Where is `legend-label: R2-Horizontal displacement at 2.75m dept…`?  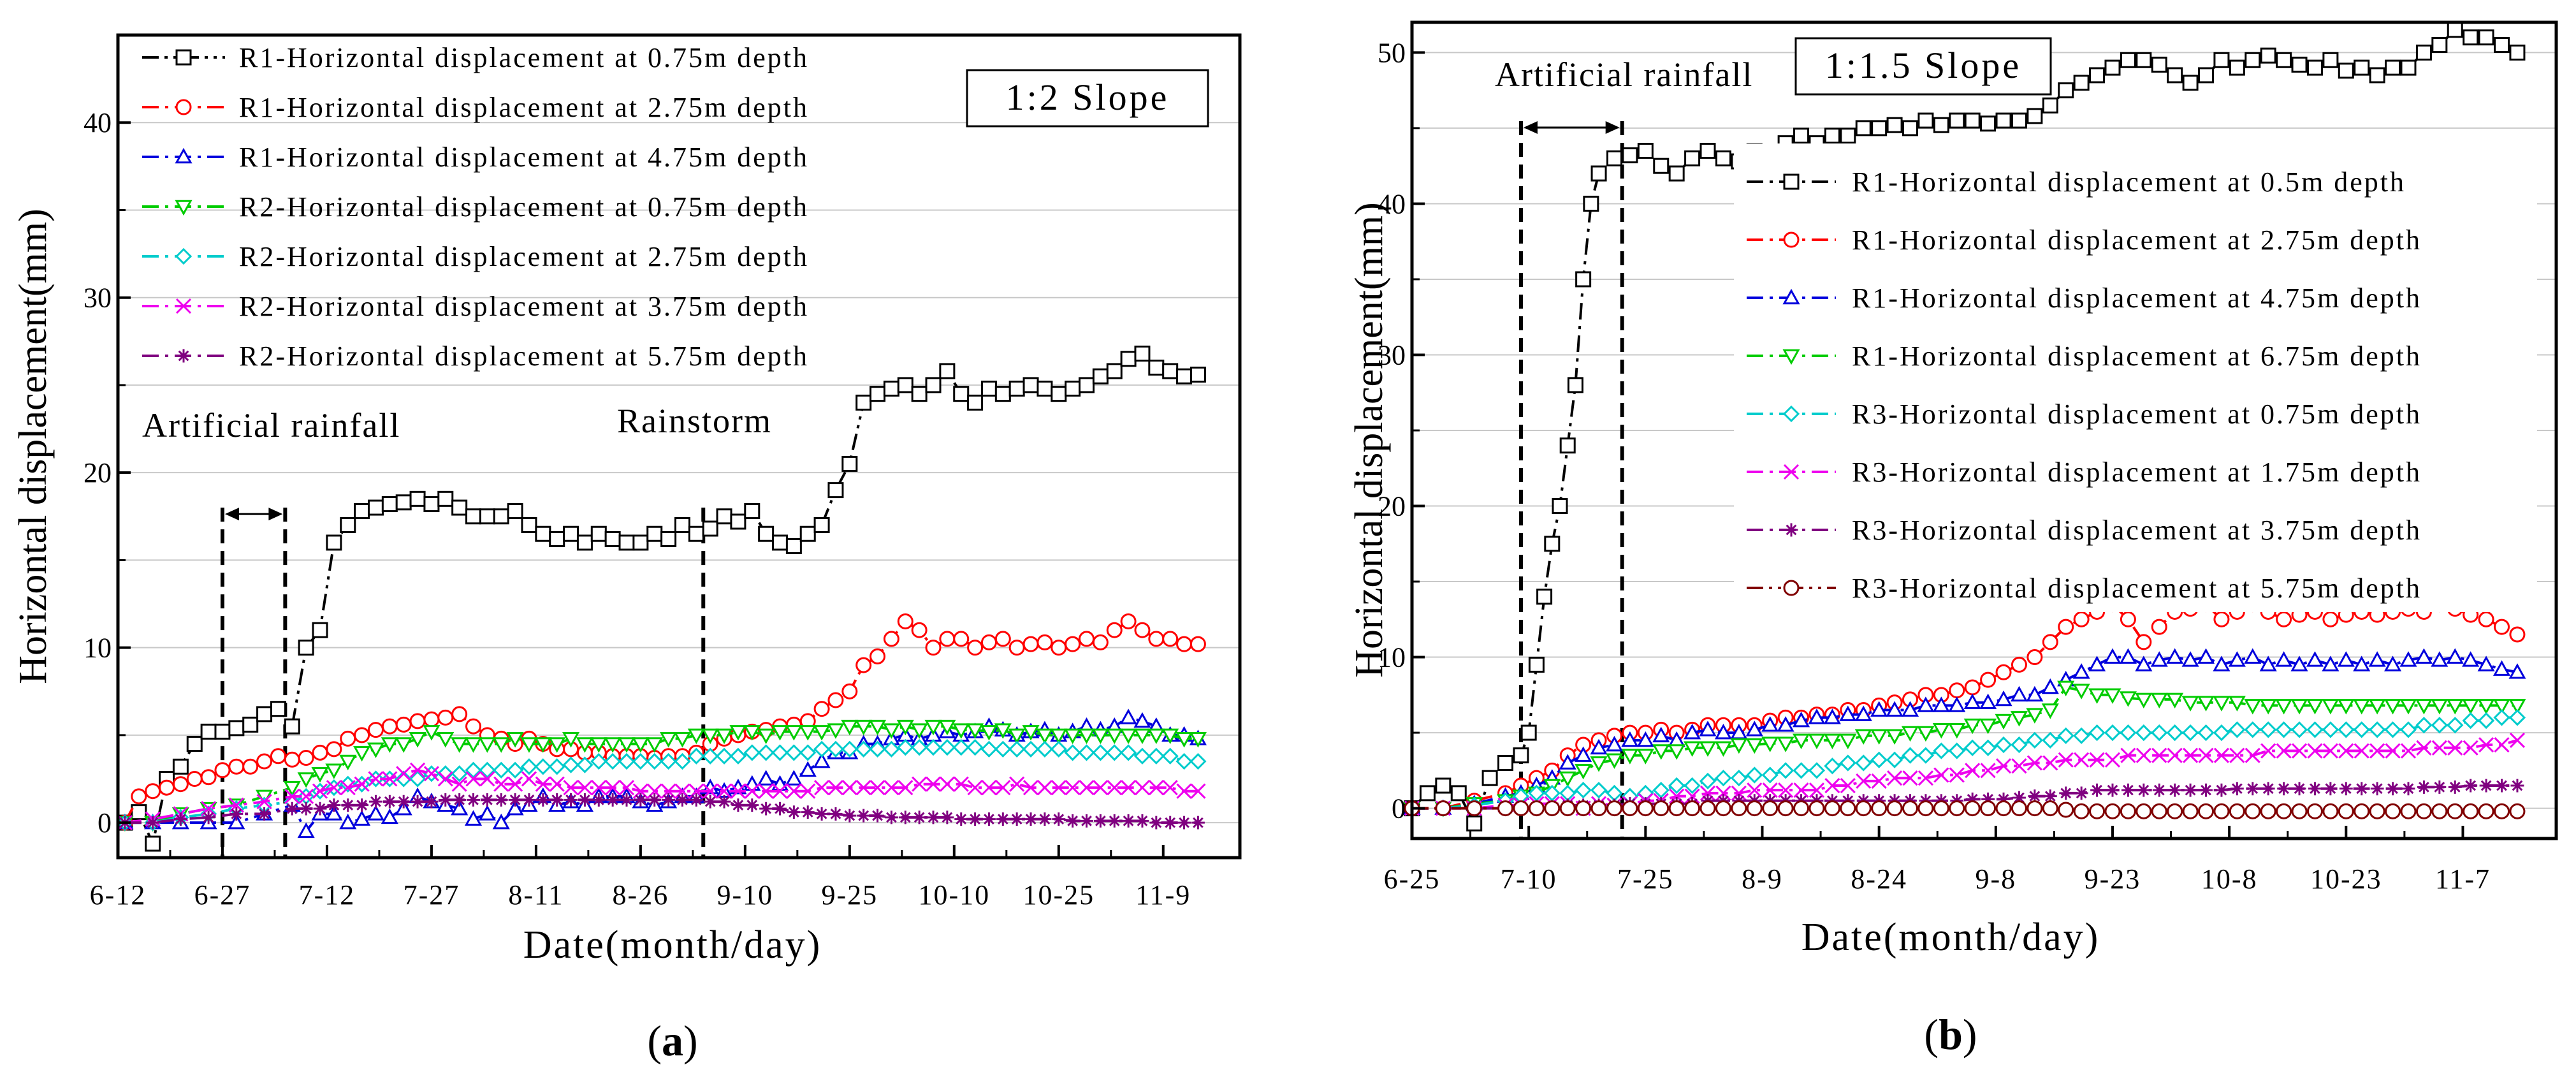 legend-label: R2-Horizontal displacement at 2.75m dept… is located at coordinates (524, 256).